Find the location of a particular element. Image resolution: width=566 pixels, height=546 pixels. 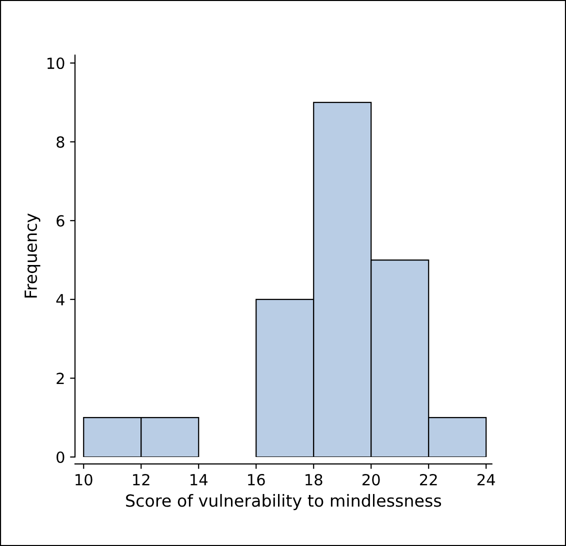

x-tick-label: 20 is located at coordinates (371, 480).